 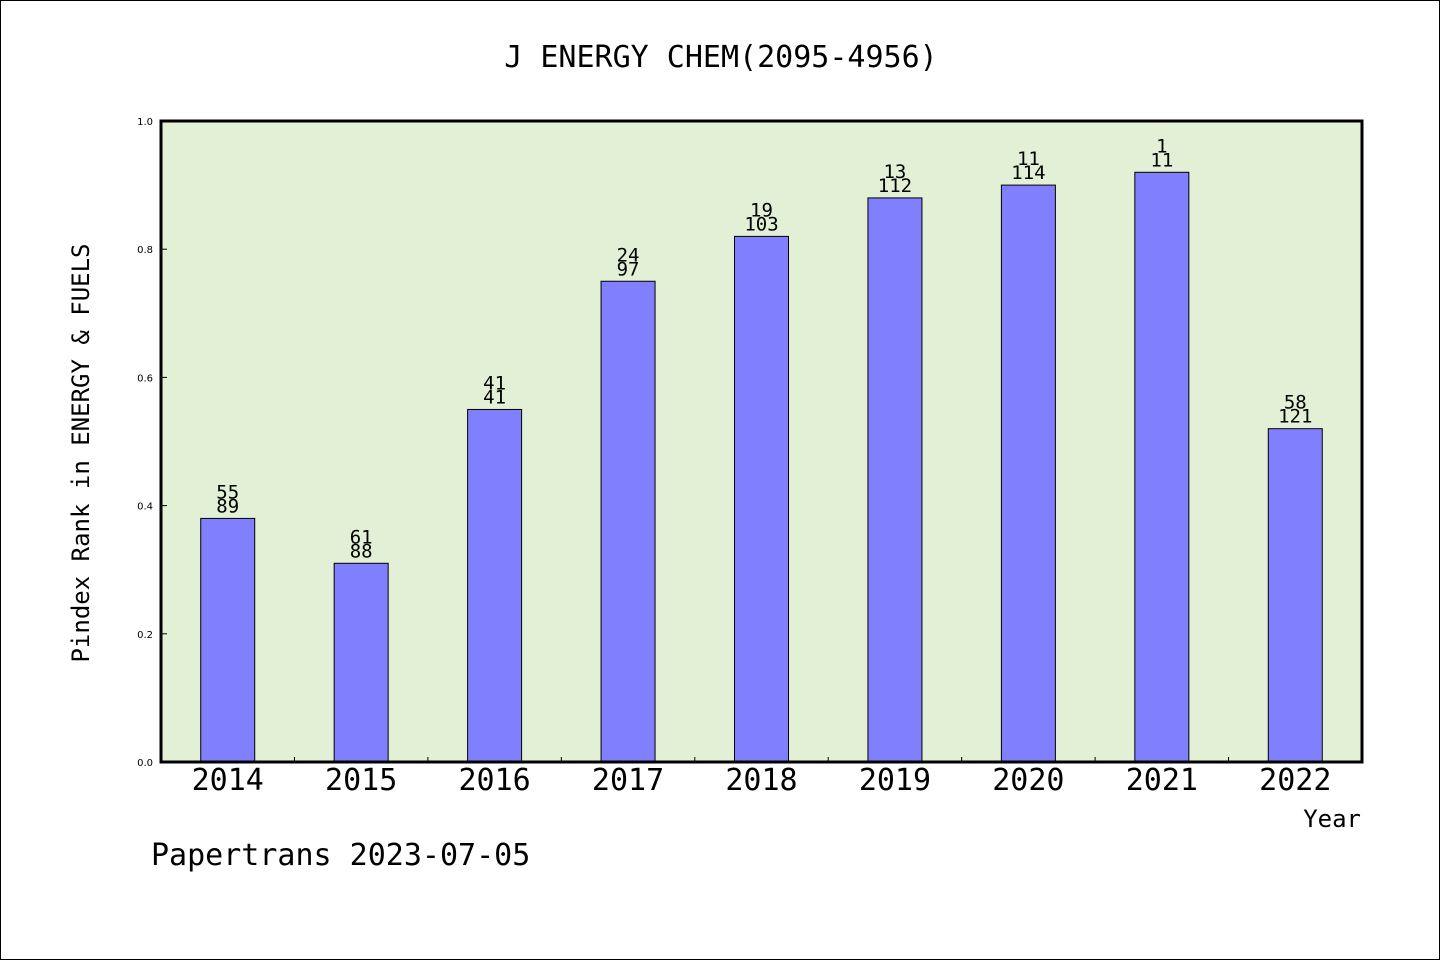 I want to click on chart-title: J ENERGY CHEM(2095-4956), so click(x=720, y=57).